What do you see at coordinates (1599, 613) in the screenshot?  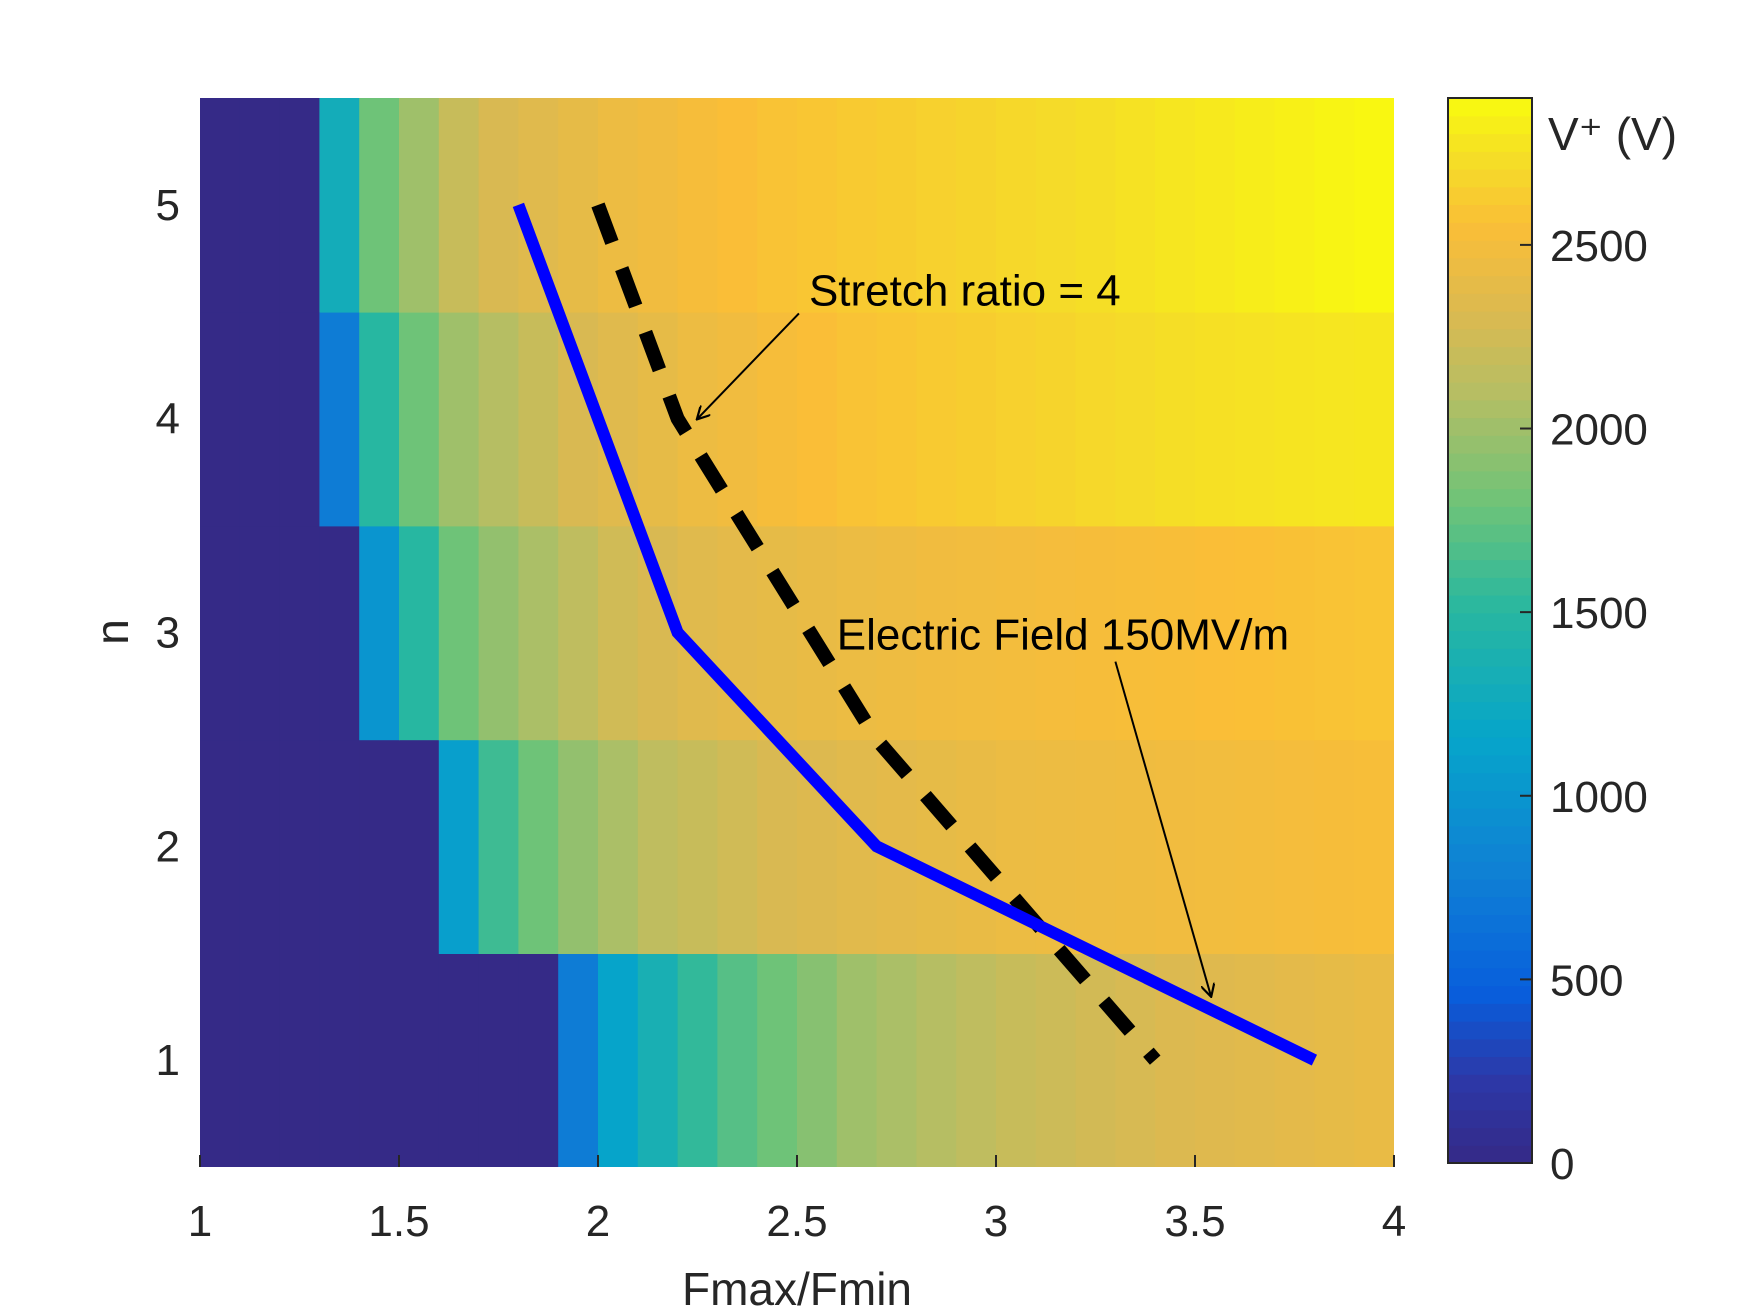 I see `colorbar-tick-label: 1500` at bounding box center [1599, 613].